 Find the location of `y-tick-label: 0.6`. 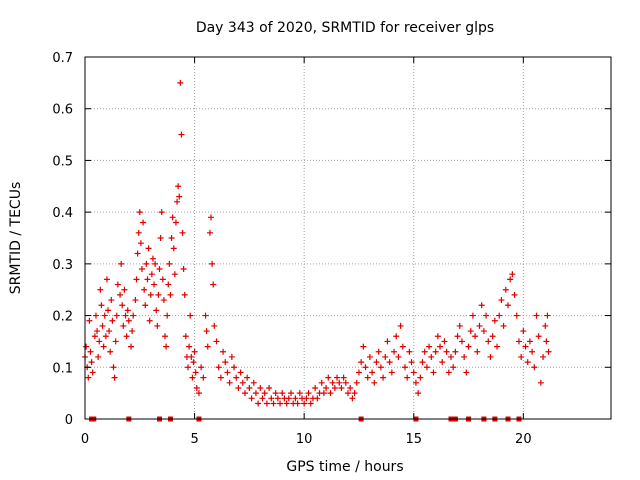

y-tick-label: 0.6 is located at coordinates (62, 110).